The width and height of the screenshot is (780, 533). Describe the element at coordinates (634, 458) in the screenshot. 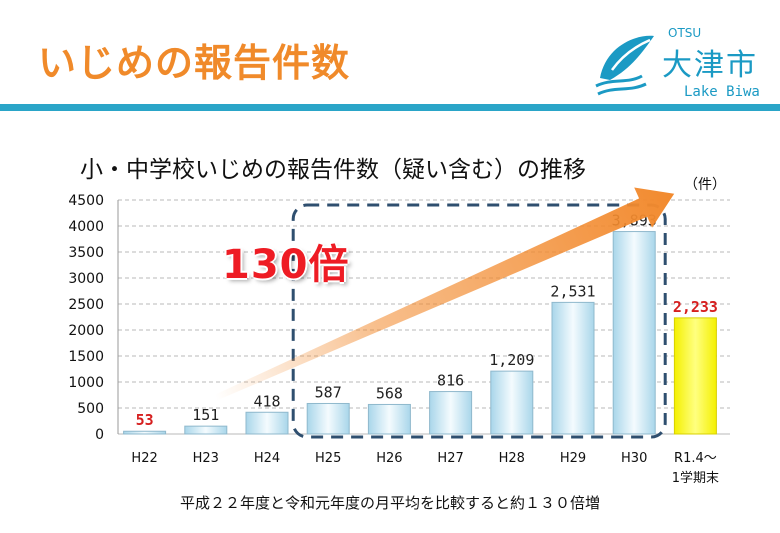

I see `x-tick-label: H30` at that location.